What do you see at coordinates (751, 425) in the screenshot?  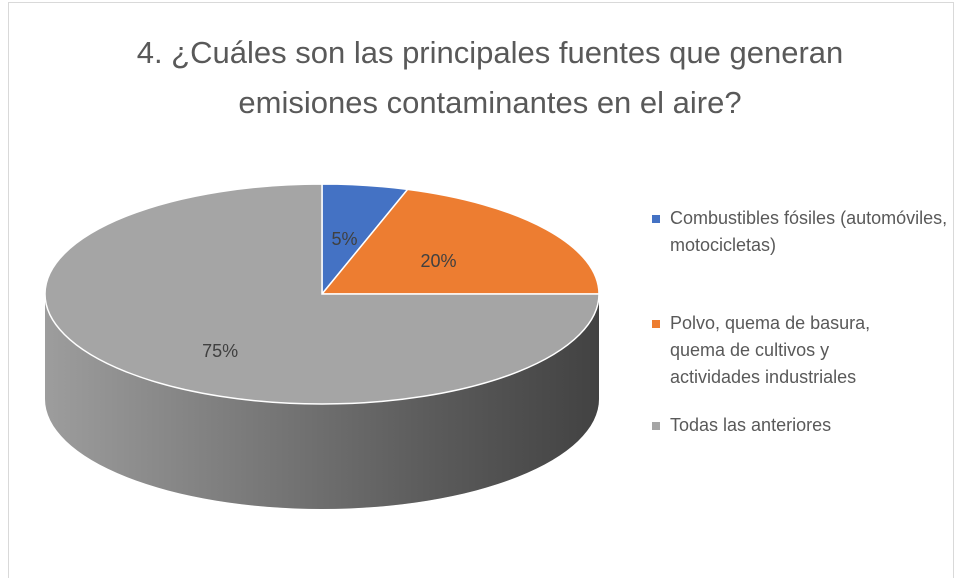 I see `legend-label: Todas las anteriores` at bounding box center [751, 425].